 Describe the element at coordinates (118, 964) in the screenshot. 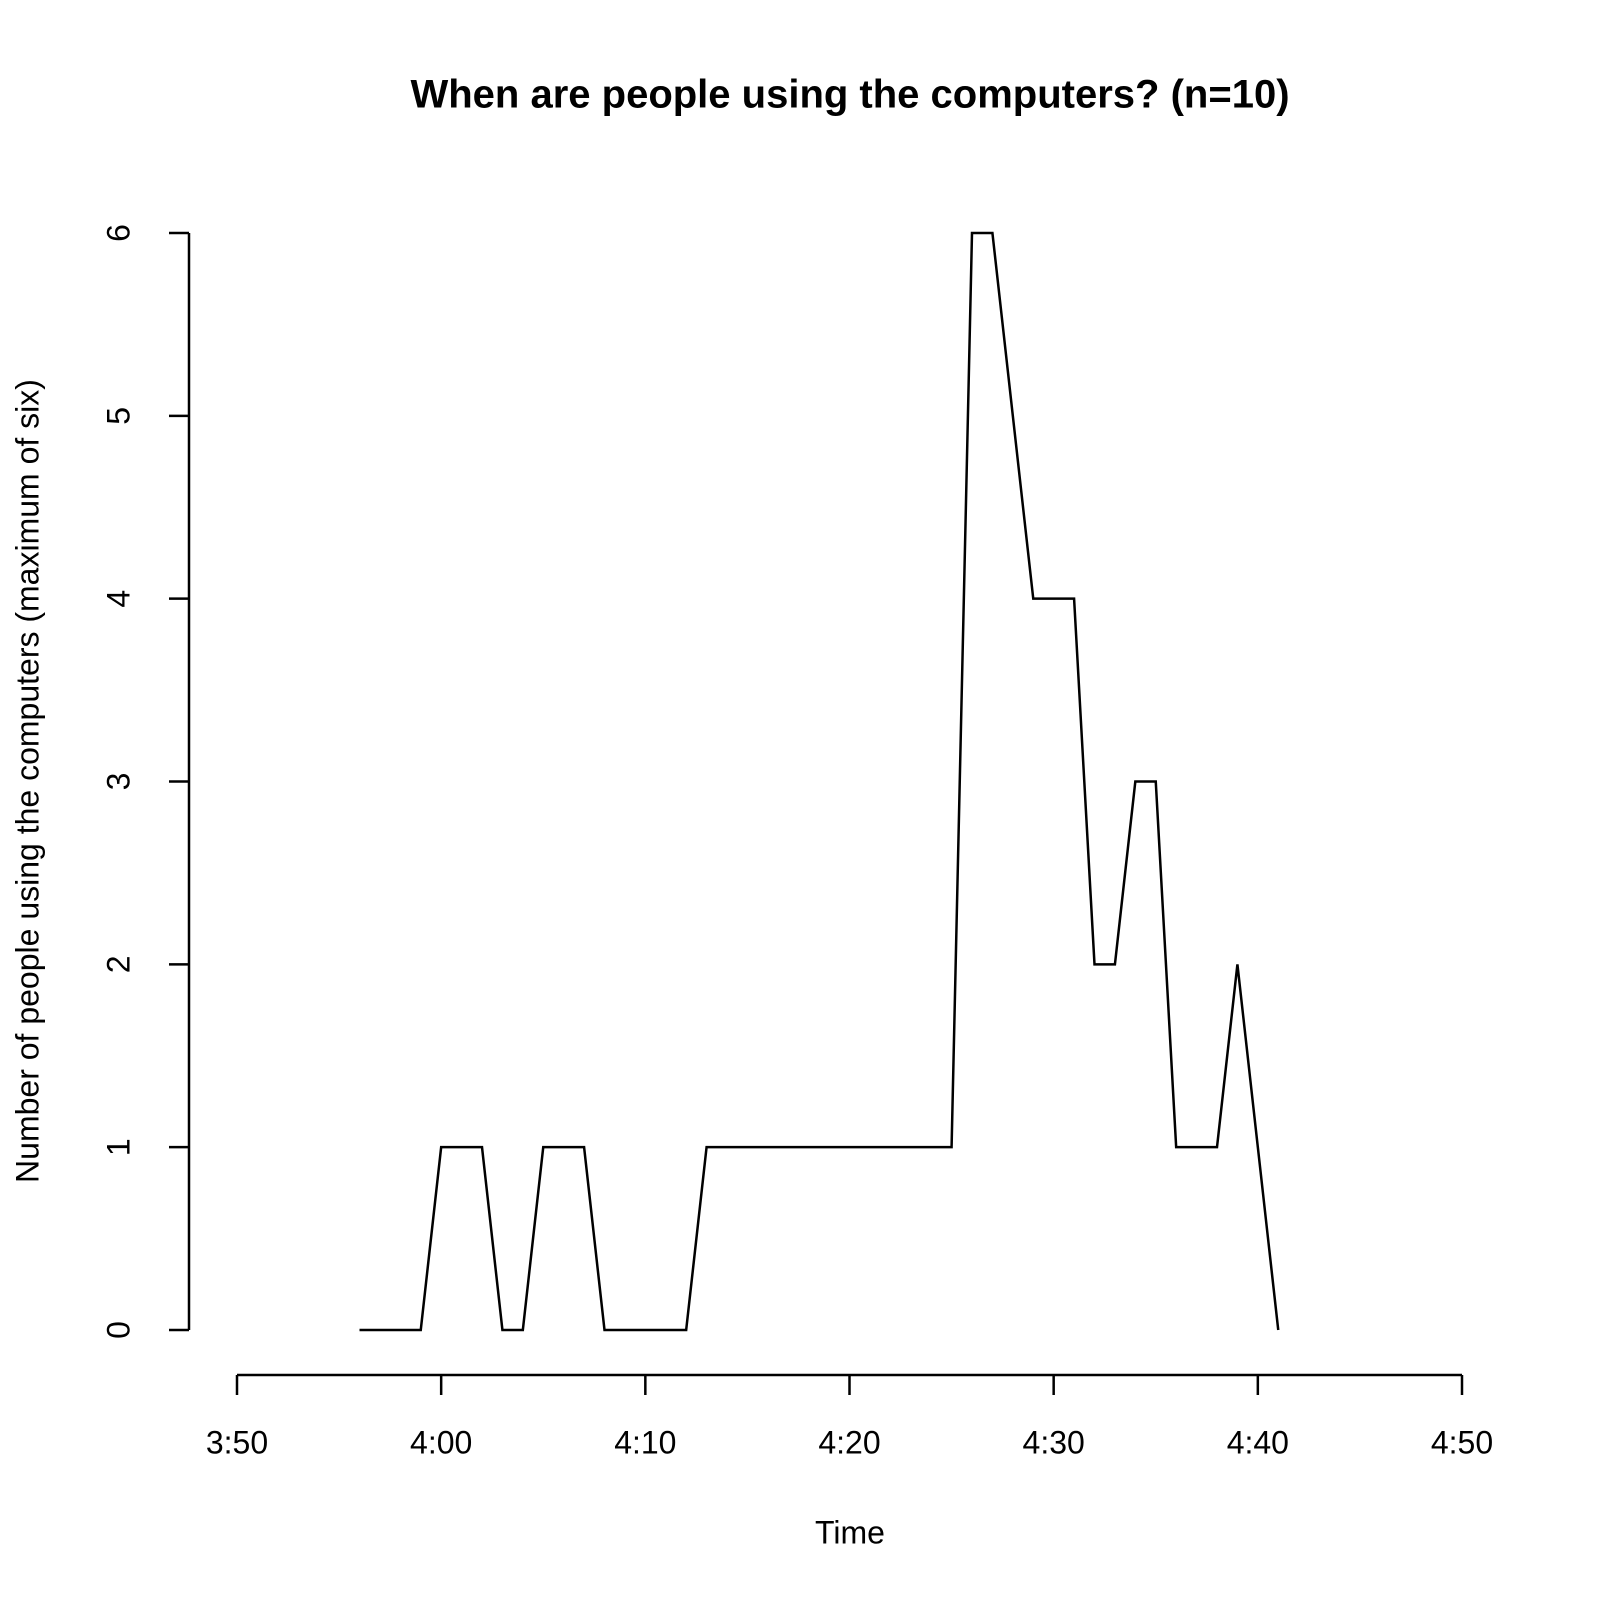

I see `y-tick-label: 2` at that location.